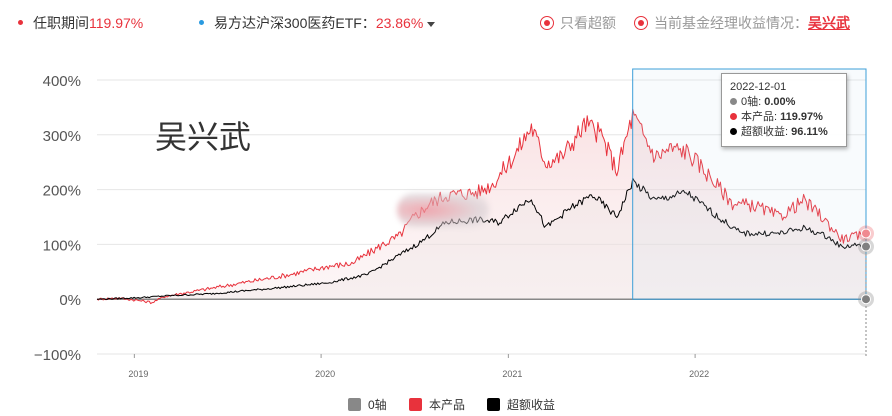  I want to click on benchmark-label: 易方达沪深300医药ETF：, so click(295, 23).